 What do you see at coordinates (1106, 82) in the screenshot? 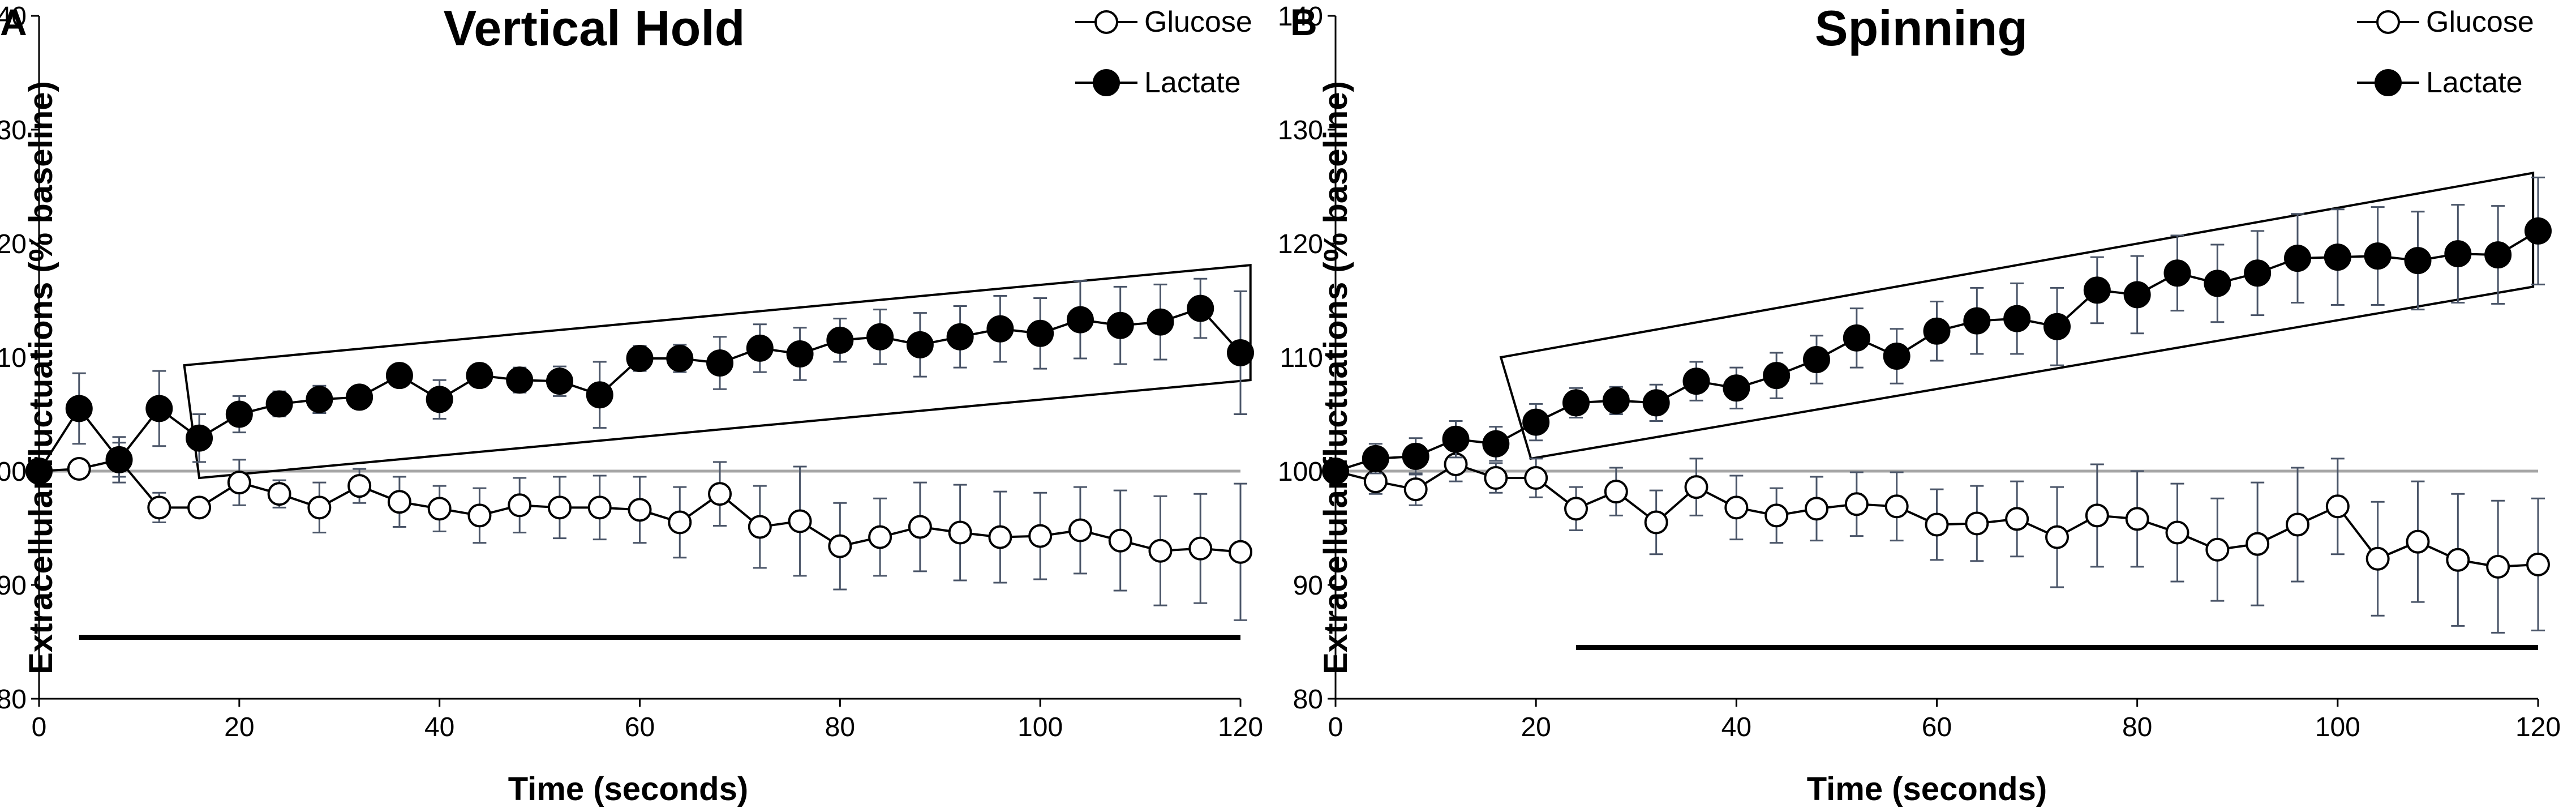
I see `legend-marker-lactate` at bounding box center [1106, 82].